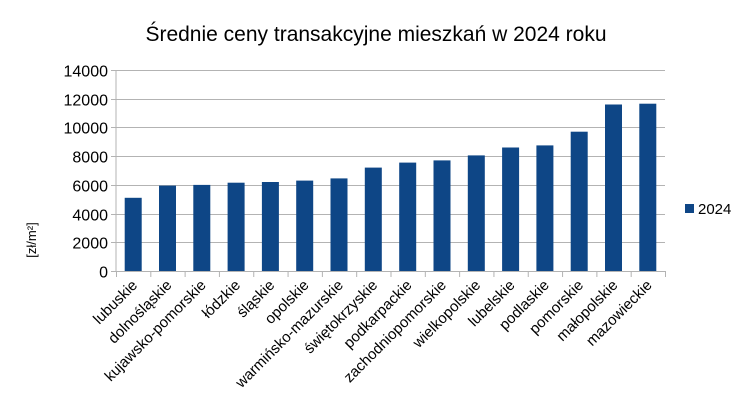 This screenshot has height=420, width=753. I want to click on legend: 2024, so click(708, 209).